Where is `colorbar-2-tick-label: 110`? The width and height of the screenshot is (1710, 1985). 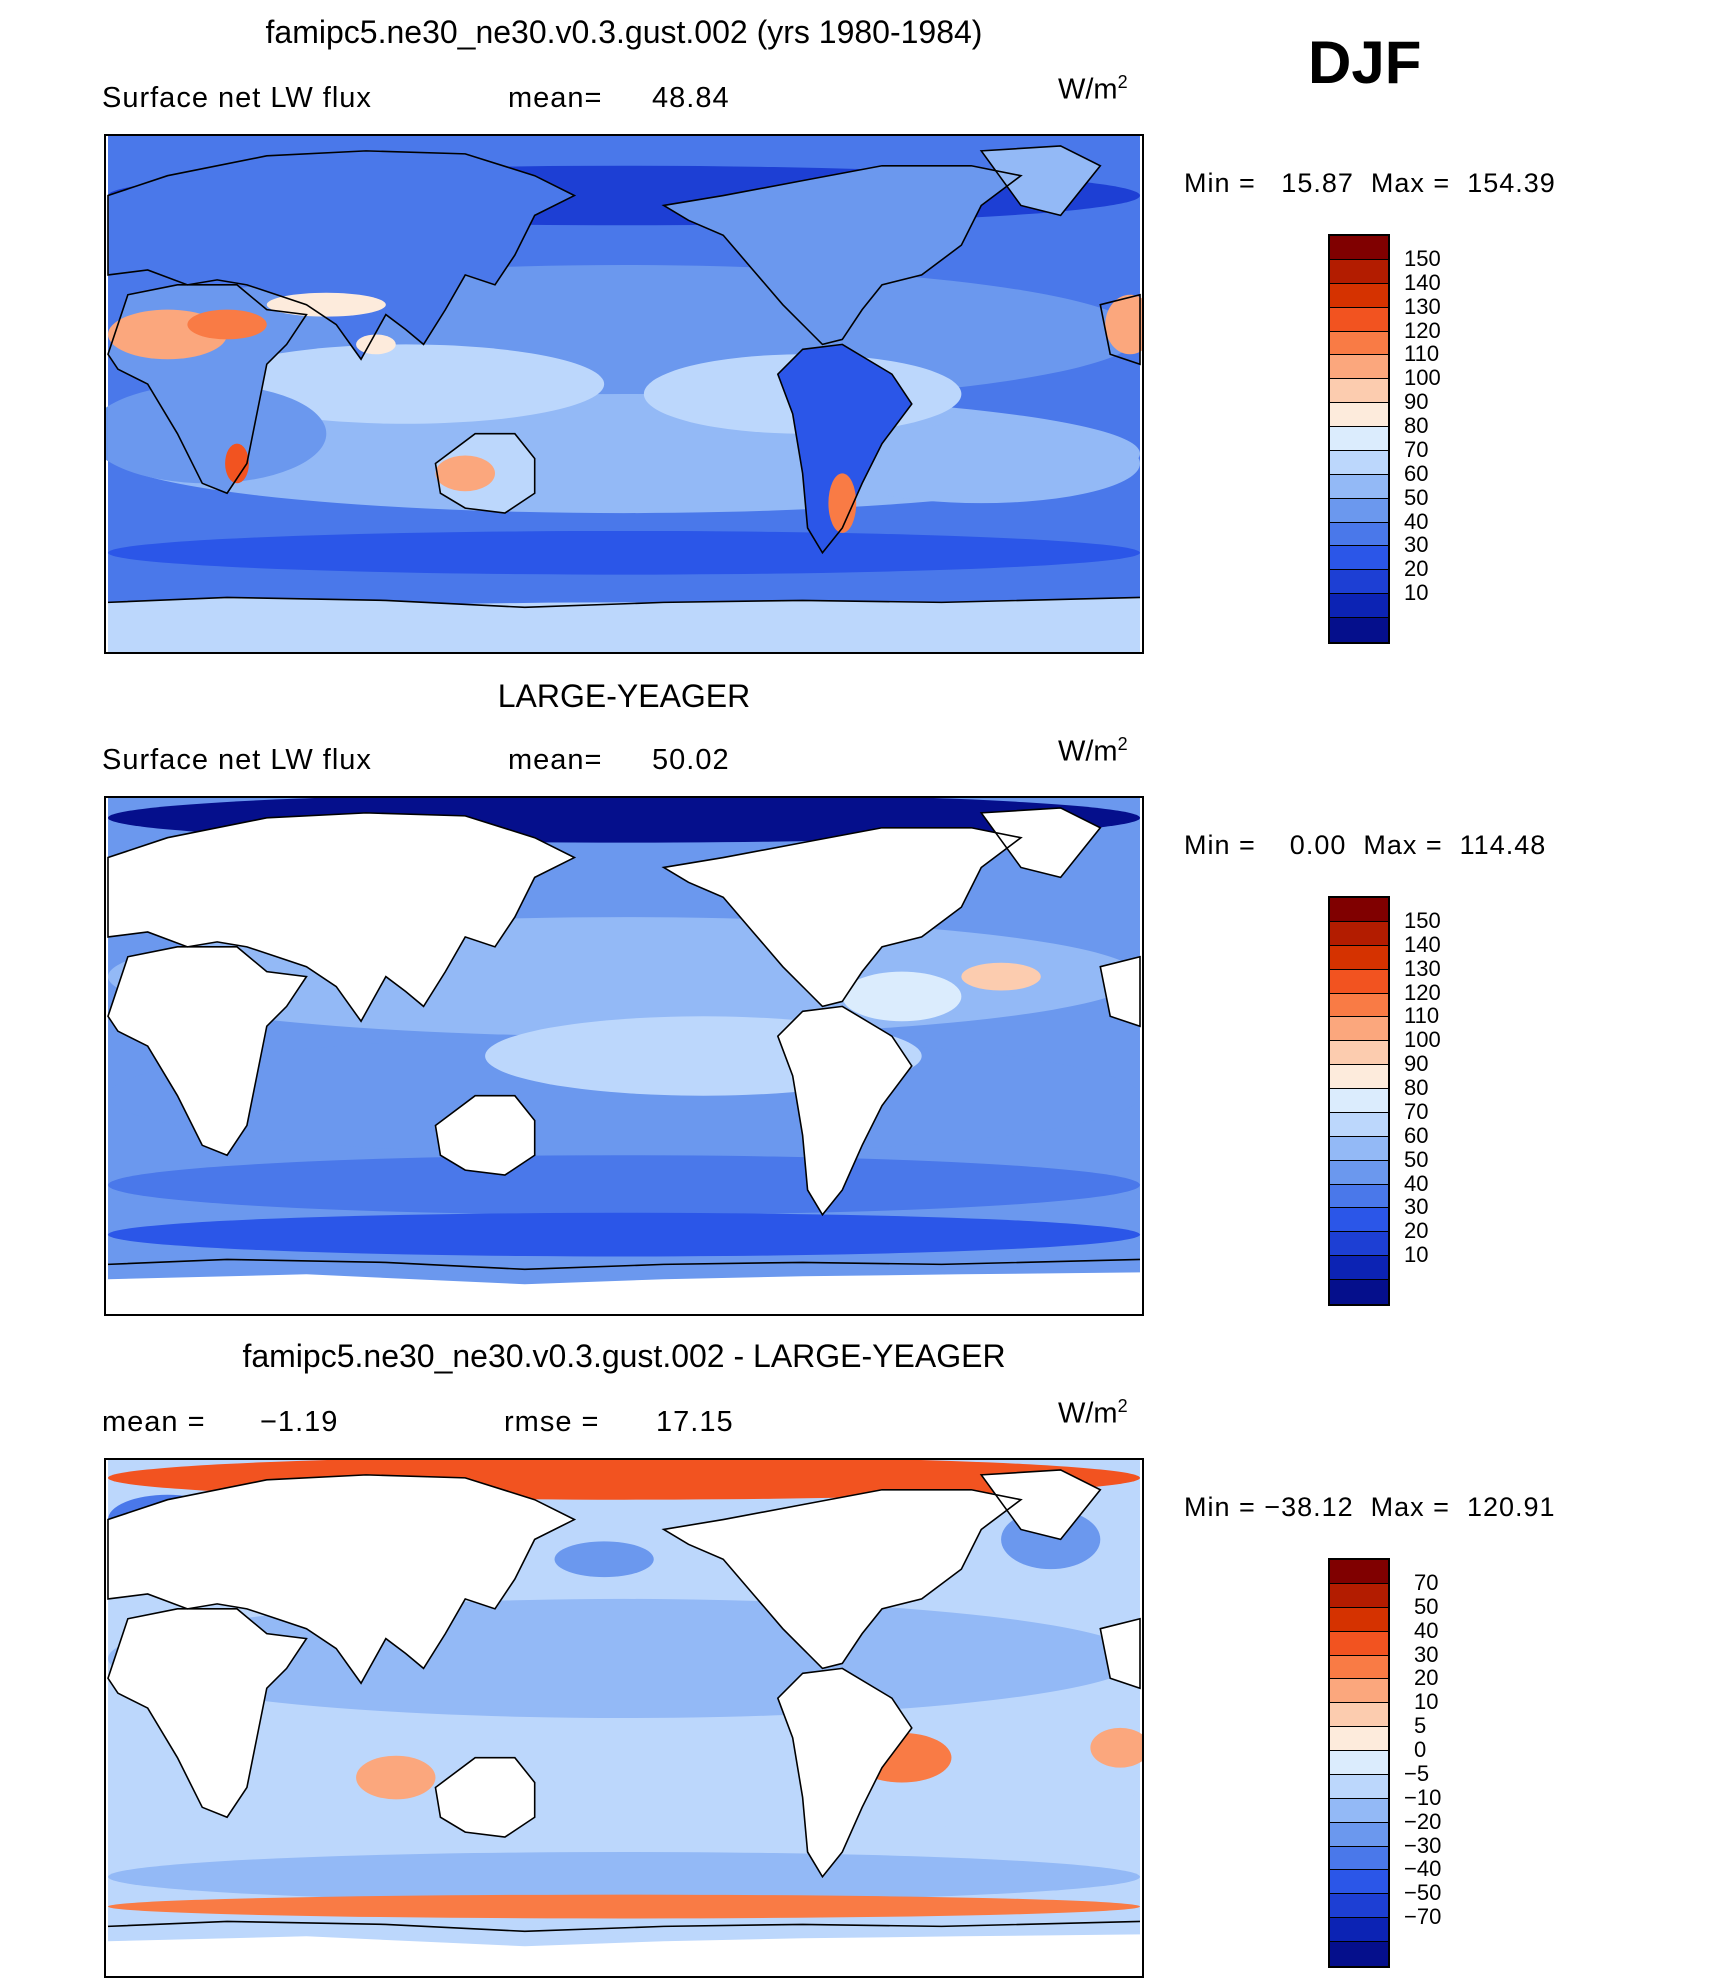
colorbar-2-tick-label: 110 is located at coordinates (1422, 1016).